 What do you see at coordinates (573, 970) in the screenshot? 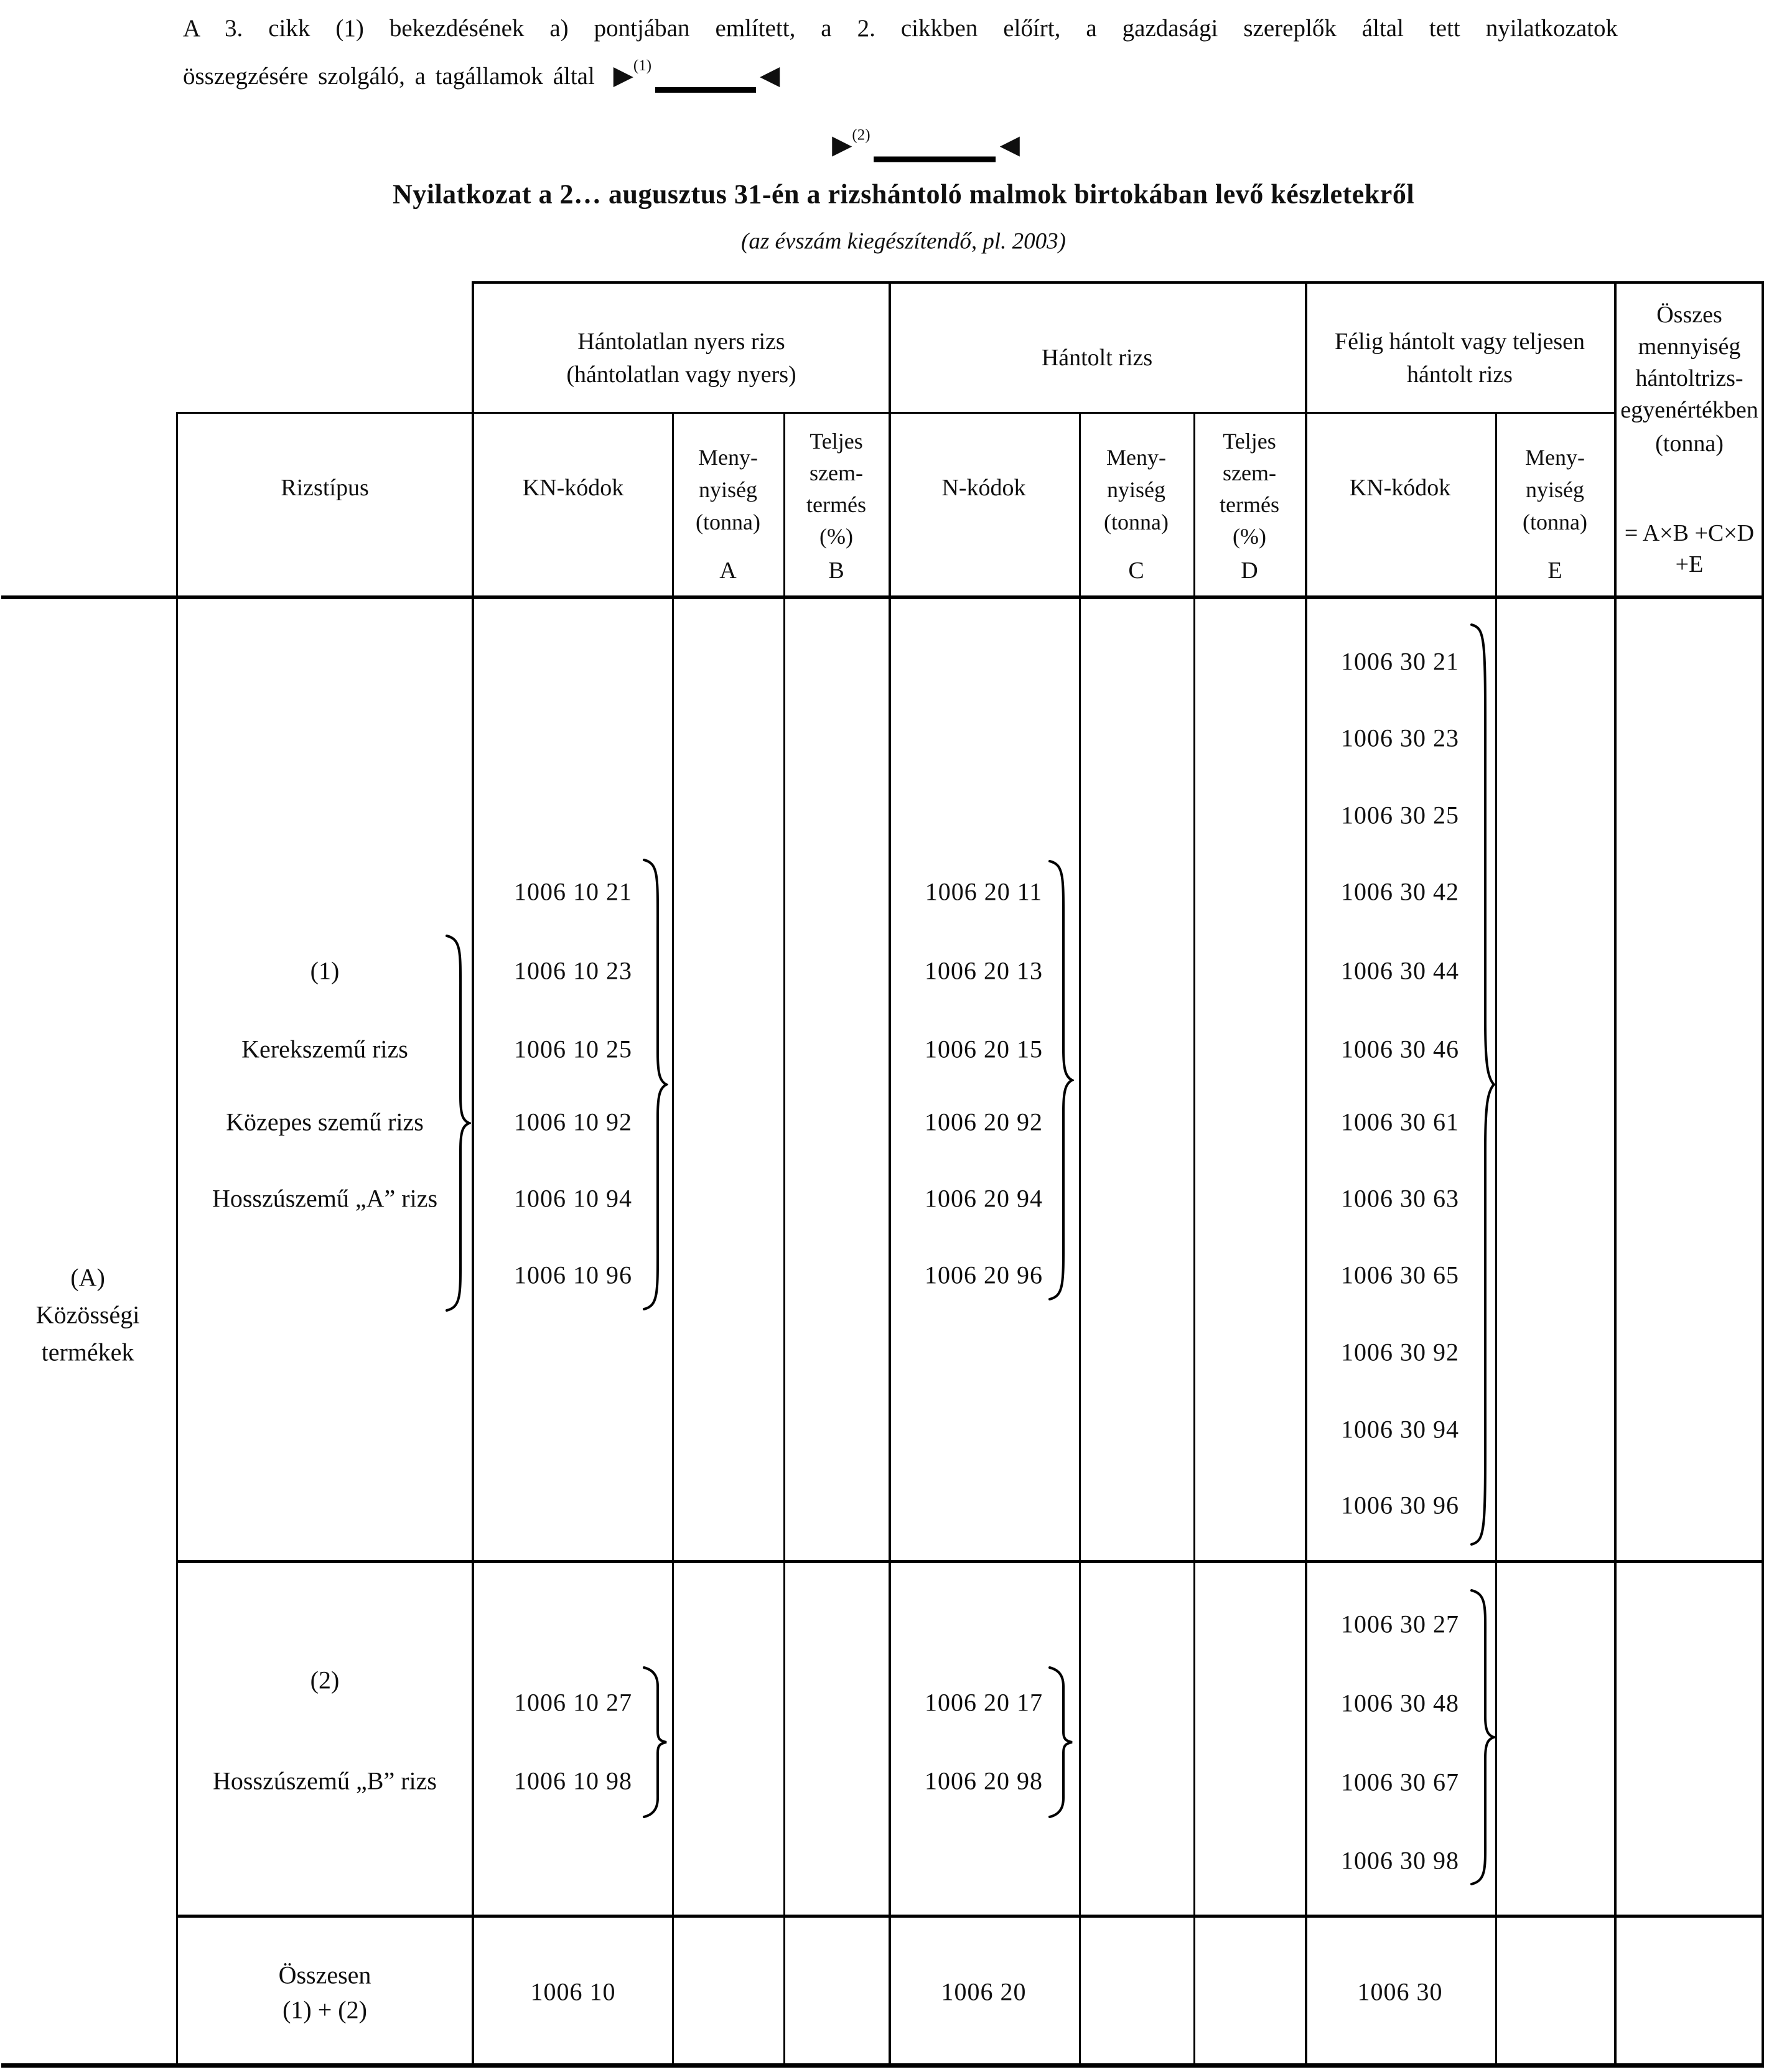
I see `kn-code: 1006 10 23` at bounding box center [573, 970].